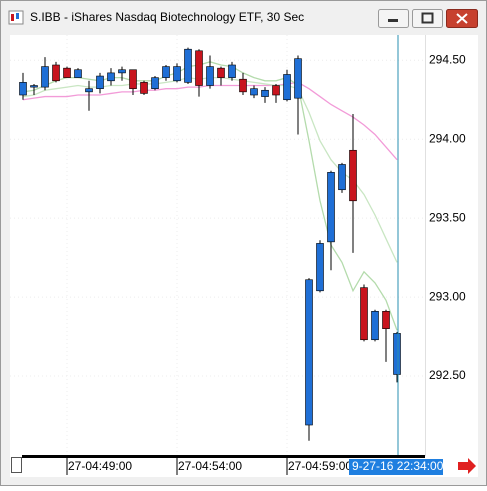  I want to click on maximize-button, so click(427, 18).